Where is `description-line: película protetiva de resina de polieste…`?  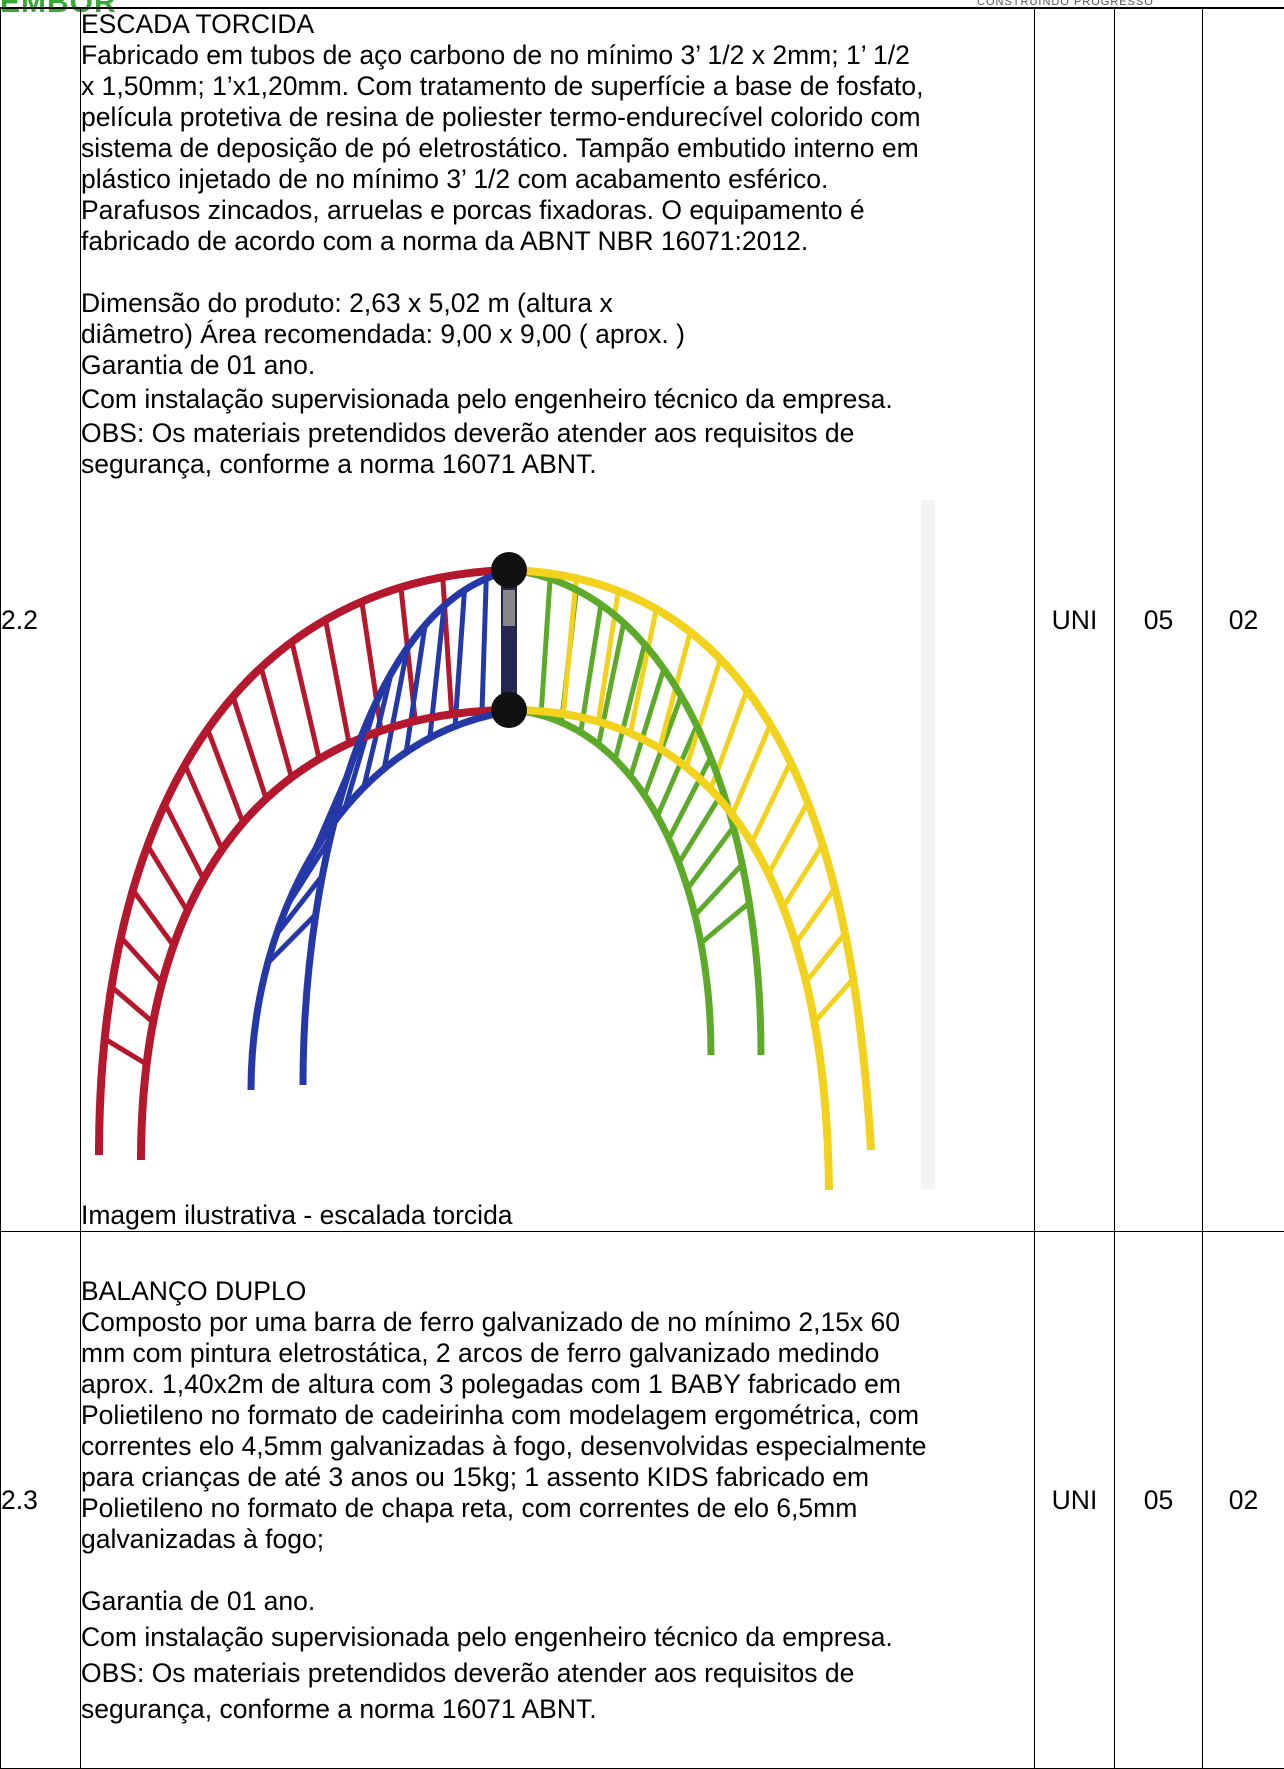
description-line: película protetiva de resina de polieste… is located at coordinates (501, 117).